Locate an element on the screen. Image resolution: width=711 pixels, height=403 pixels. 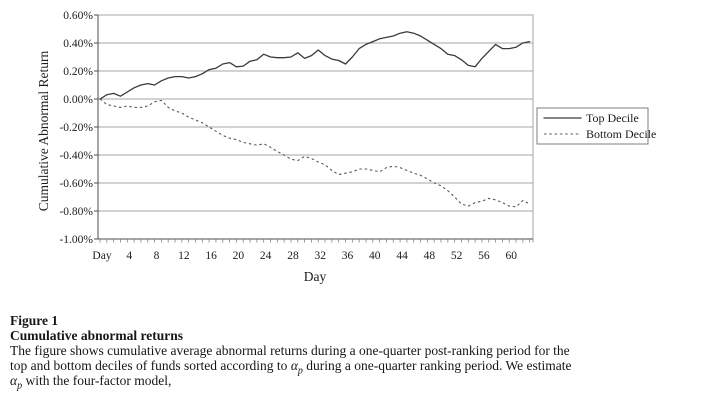
x-tick-label: Day is located at coordinates (101, 256).